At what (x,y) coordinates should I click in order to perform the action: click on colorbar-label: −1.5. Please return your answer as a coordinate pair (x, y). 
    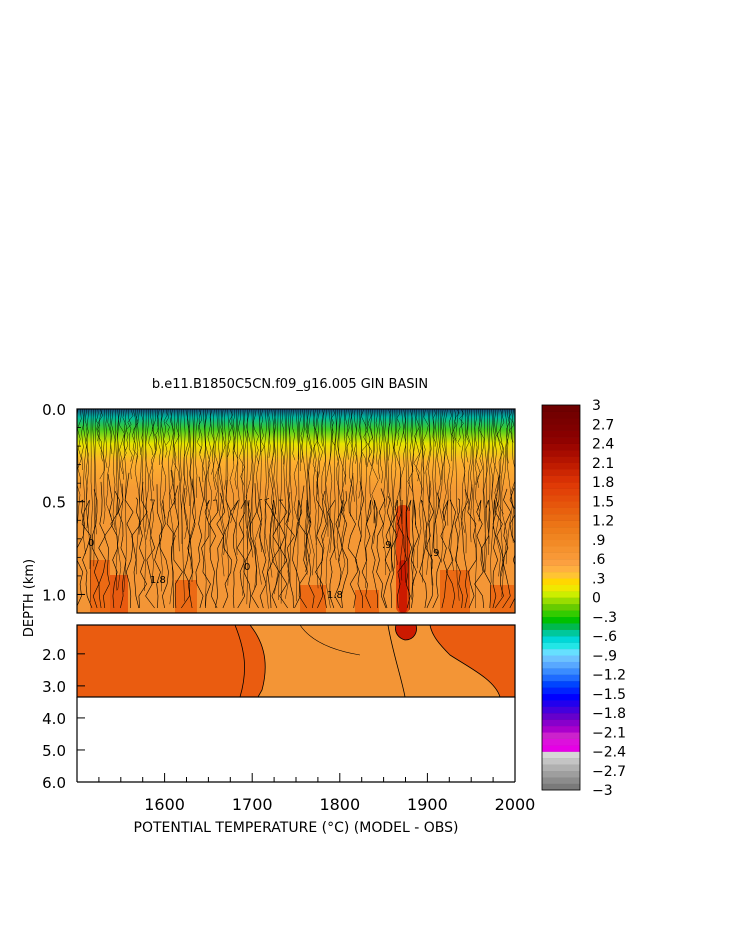
    Looking at the image, I should click on (609, 695).